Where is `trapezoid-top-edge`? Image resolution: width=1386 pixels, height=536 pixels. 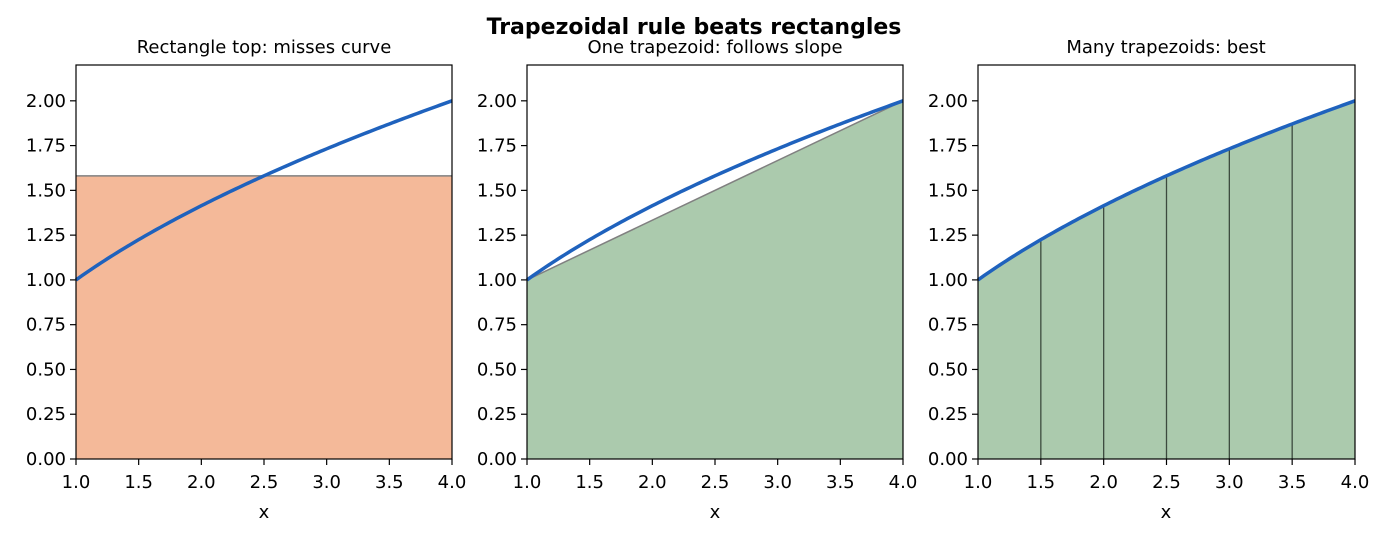 trapezoid-top-edge is located at coordinates (715, 190).